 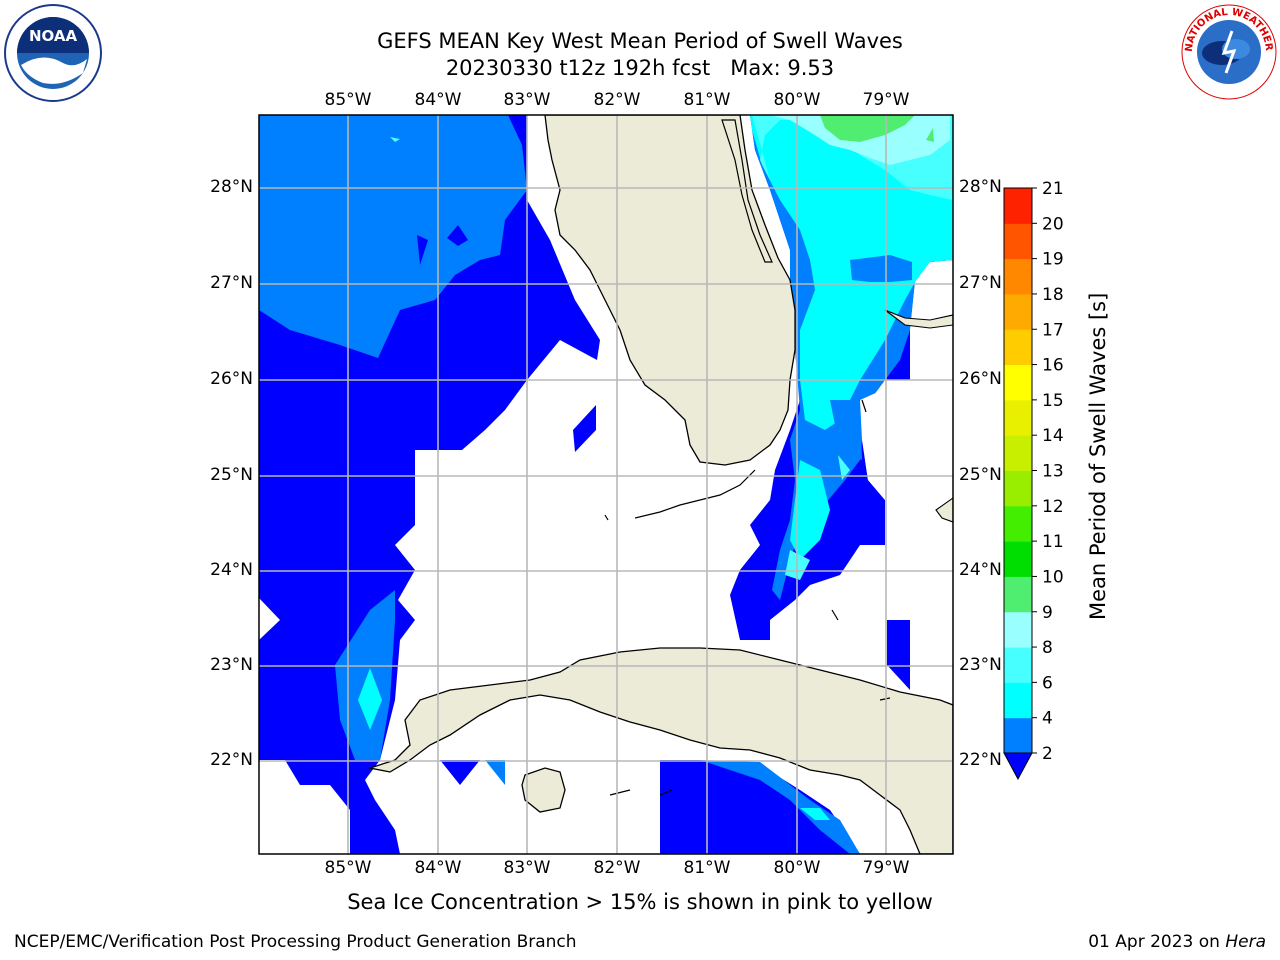 I want to click on lon-tick-bottom: 79°W, so click(x=886, y=868).